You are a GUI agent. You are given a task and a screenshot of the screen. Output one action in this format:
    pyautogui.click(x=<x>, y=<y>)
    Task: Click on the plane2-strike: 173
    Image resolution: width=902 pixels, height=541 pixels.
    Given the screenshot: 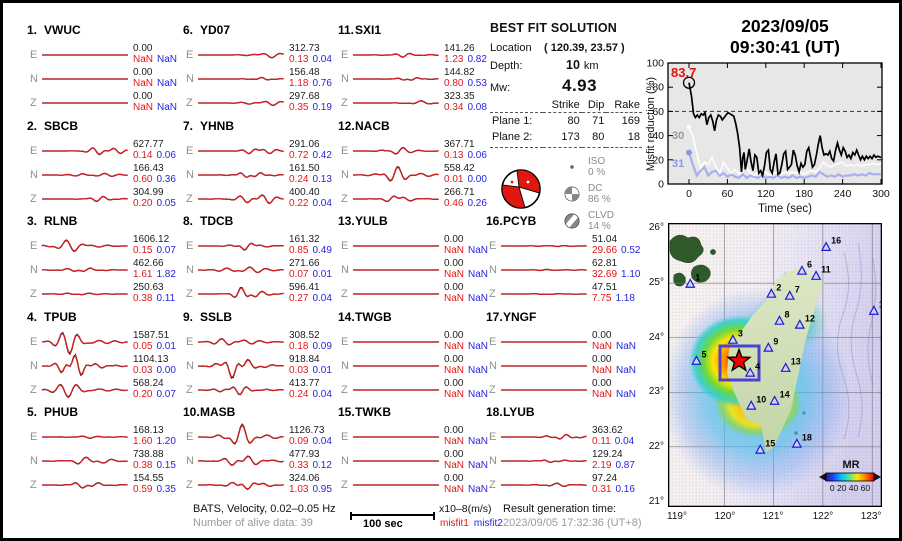 What is the action you would take?
    pyautogui.click(x=562, y=138)
    